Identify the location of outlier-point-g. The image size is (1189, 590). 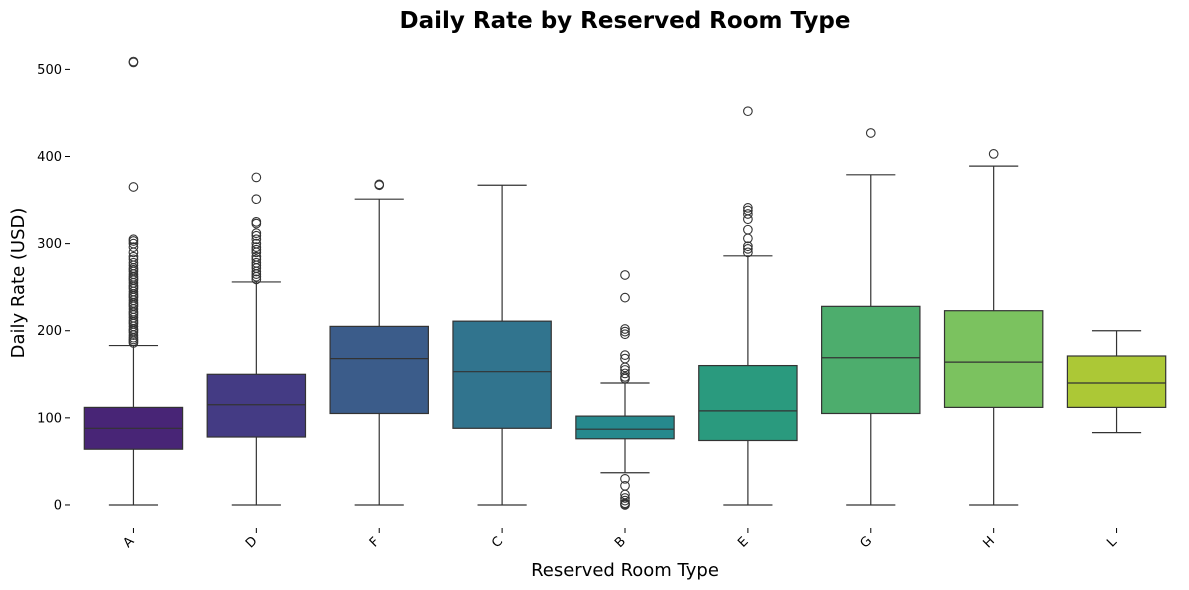
(870, 133).